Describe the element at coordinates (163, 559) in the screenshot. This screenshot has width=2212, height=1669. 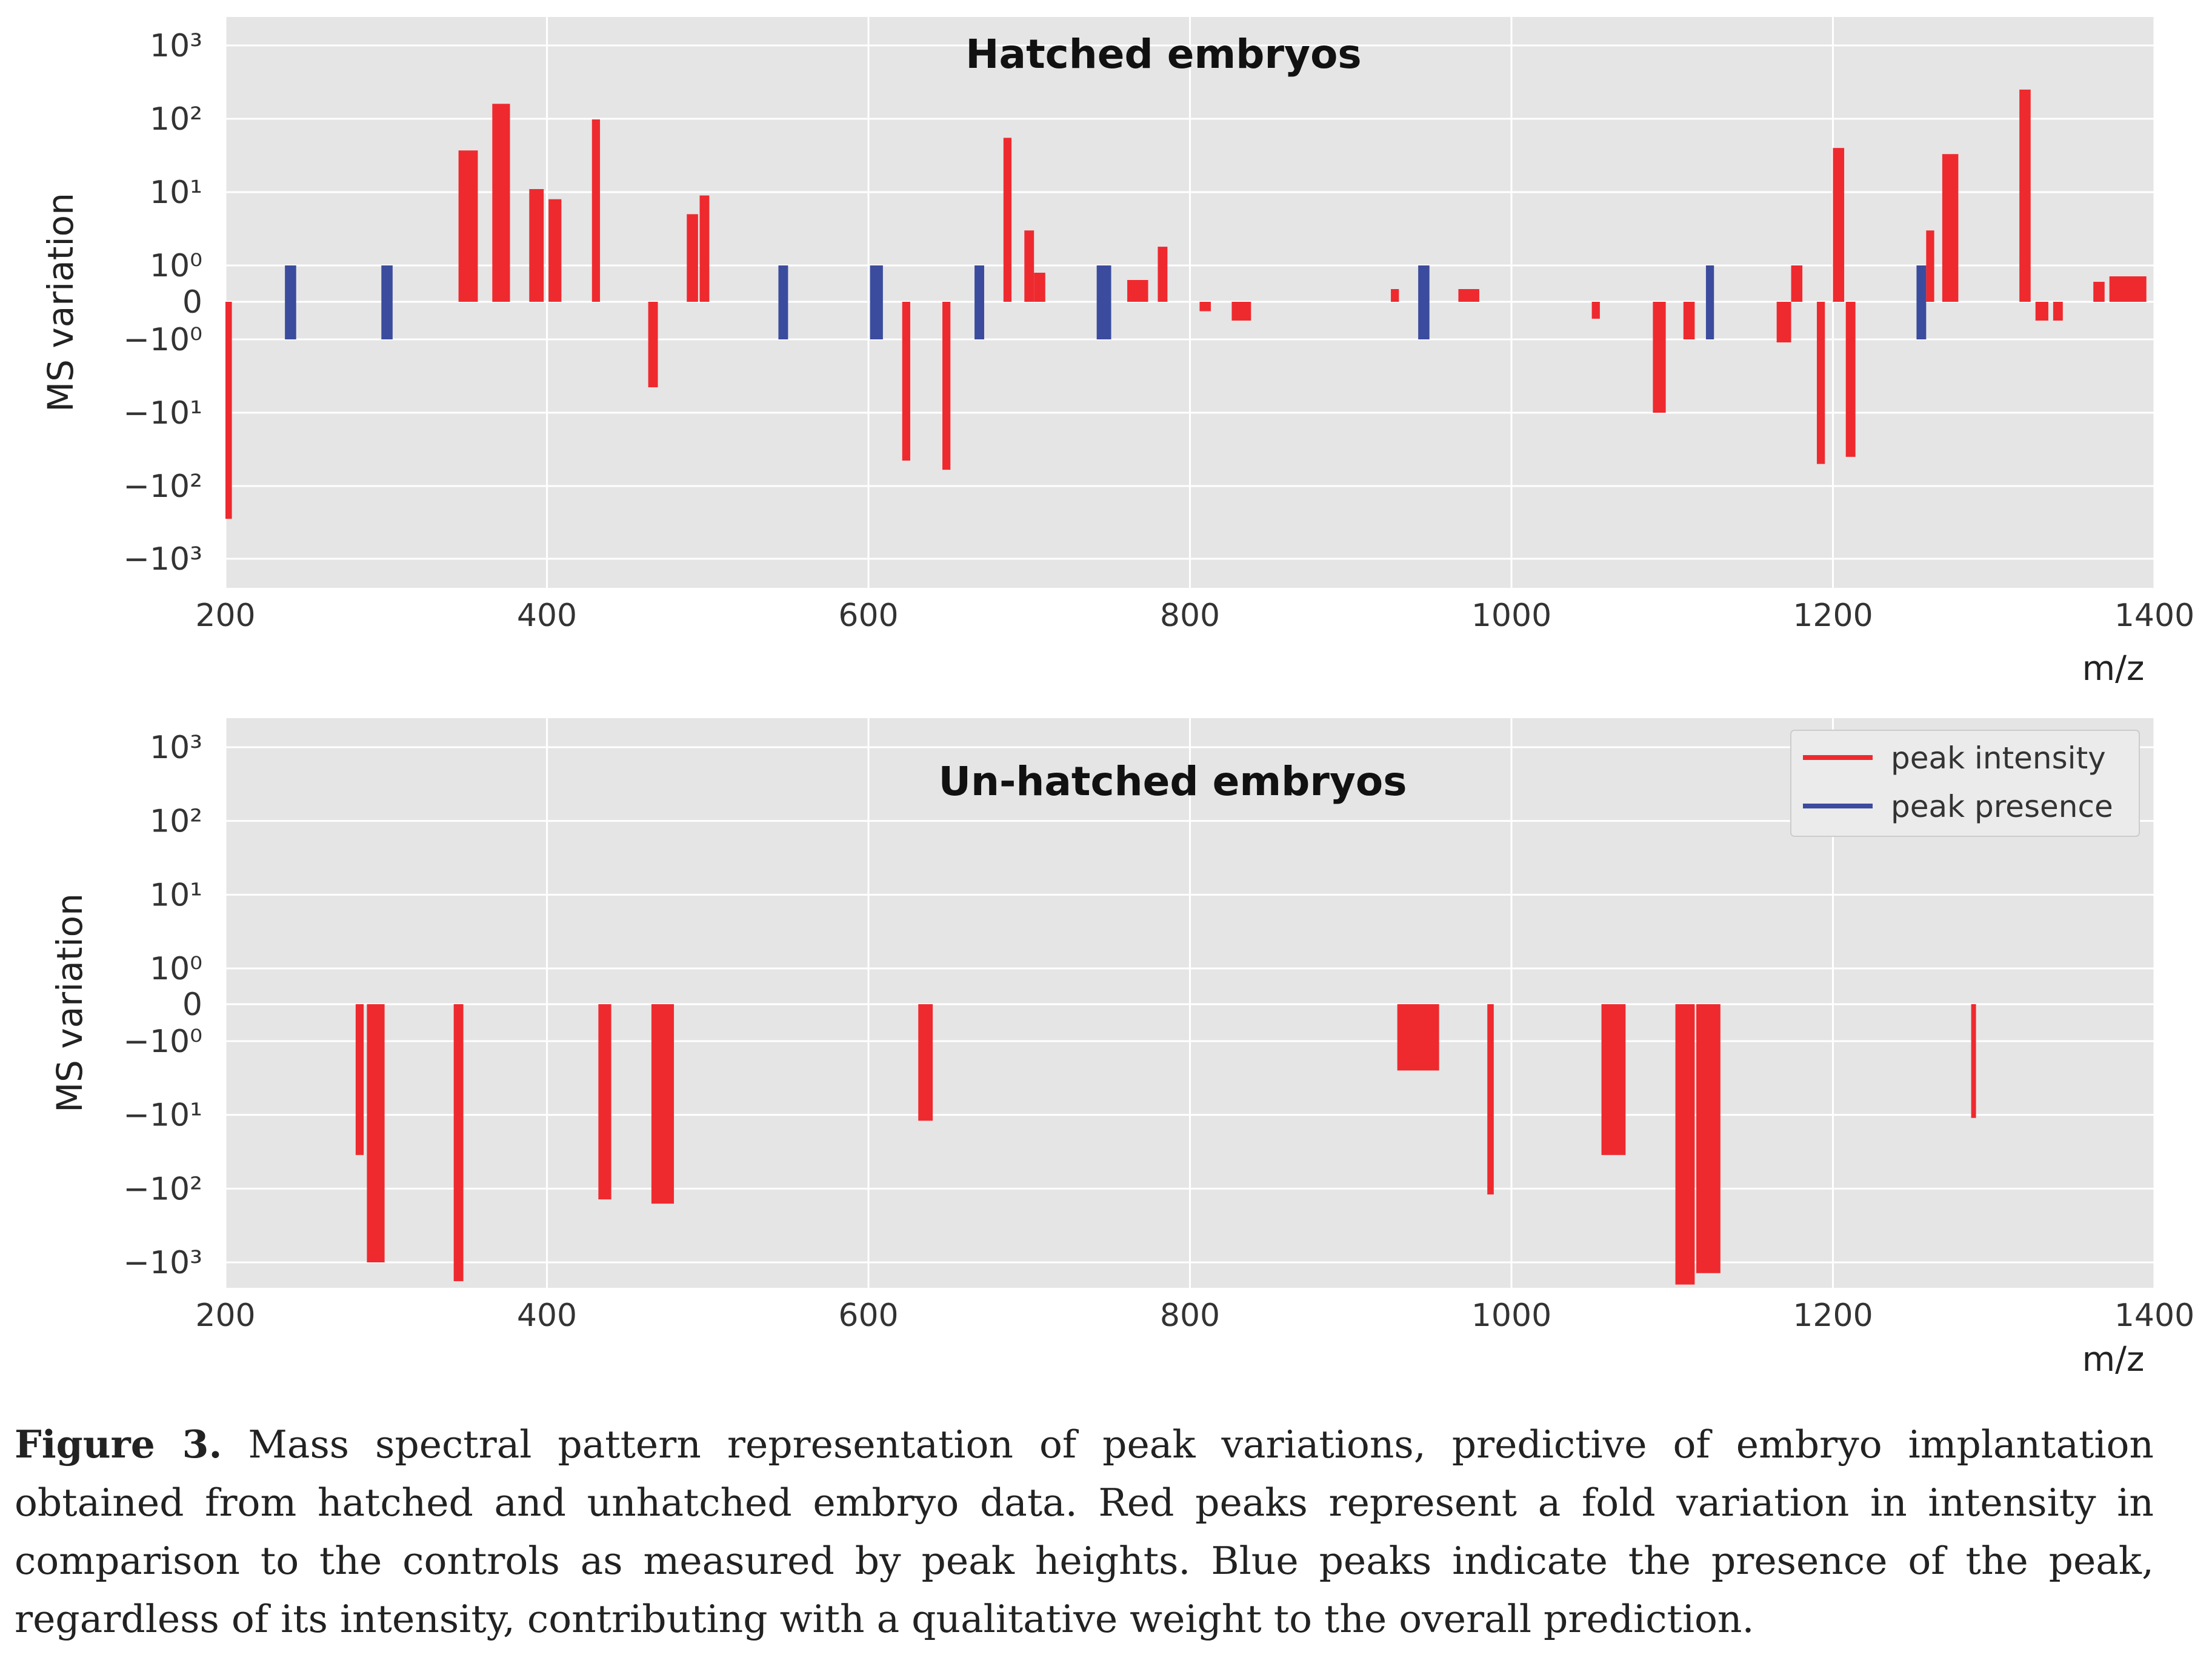
I see `y-tick-label: −10³` at that location.